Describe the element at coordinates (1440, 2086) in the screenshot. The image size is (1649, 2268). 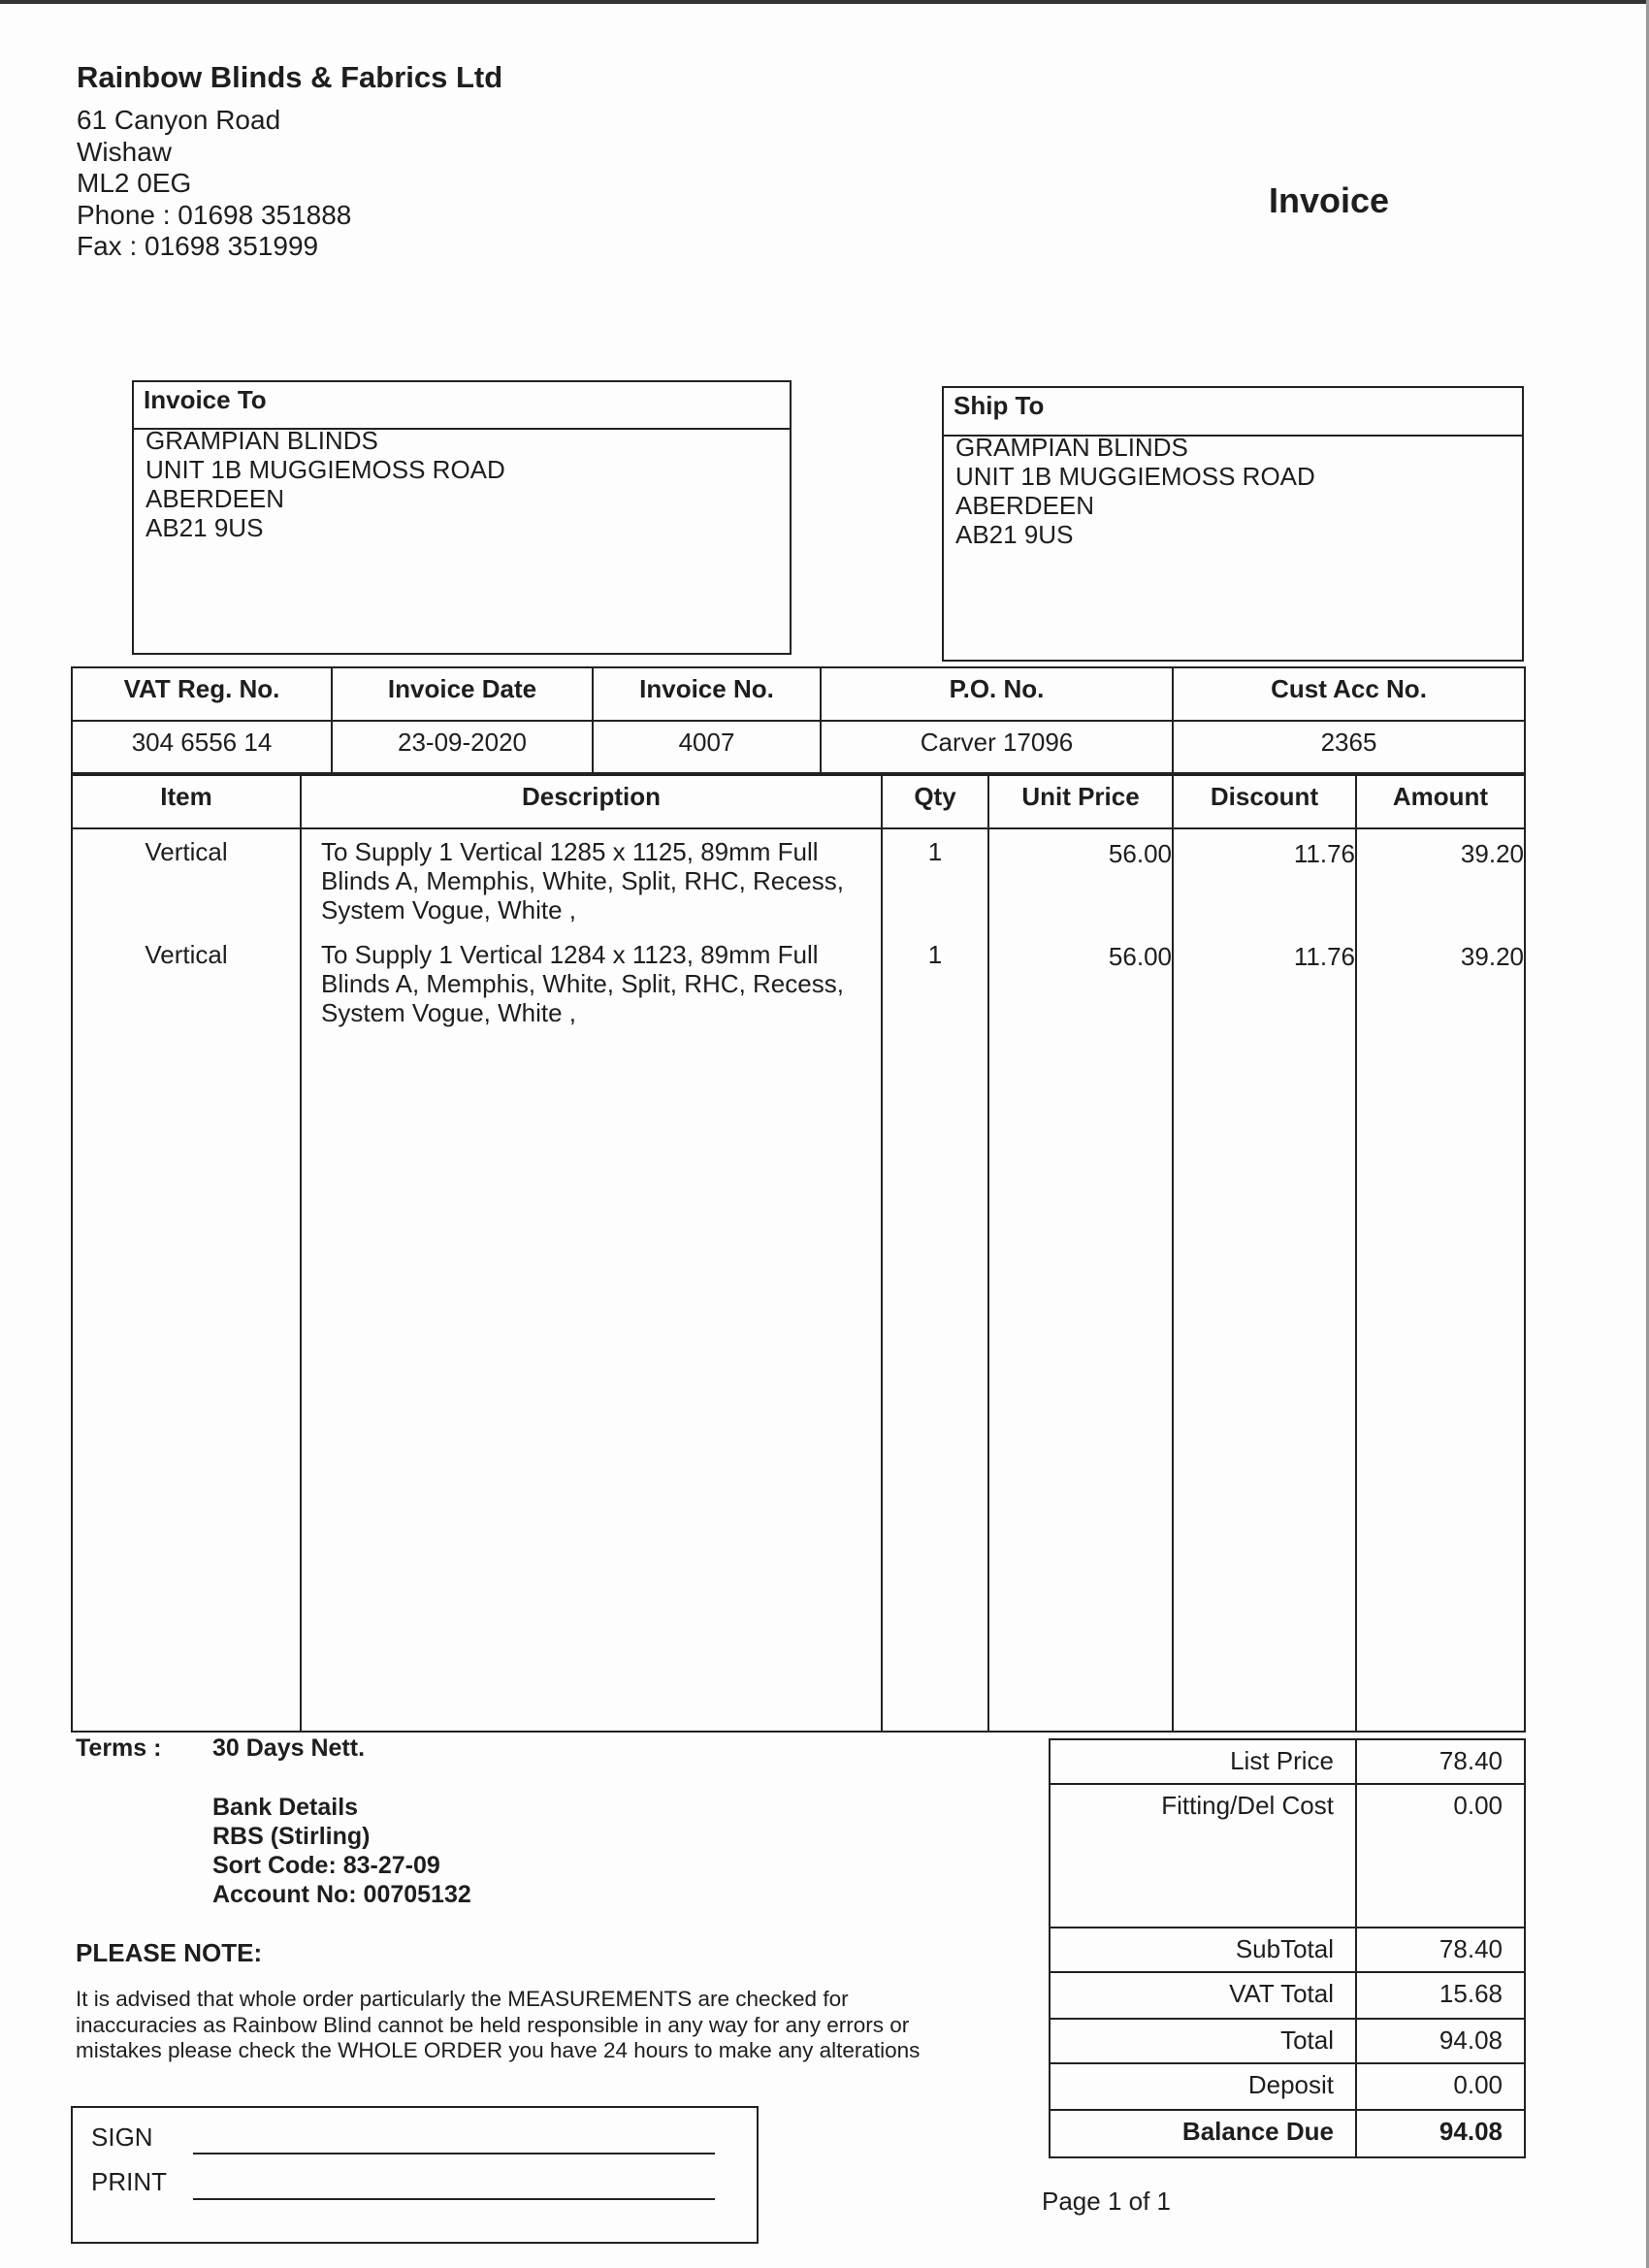
I see `deposit-value: 0.00` at that location.